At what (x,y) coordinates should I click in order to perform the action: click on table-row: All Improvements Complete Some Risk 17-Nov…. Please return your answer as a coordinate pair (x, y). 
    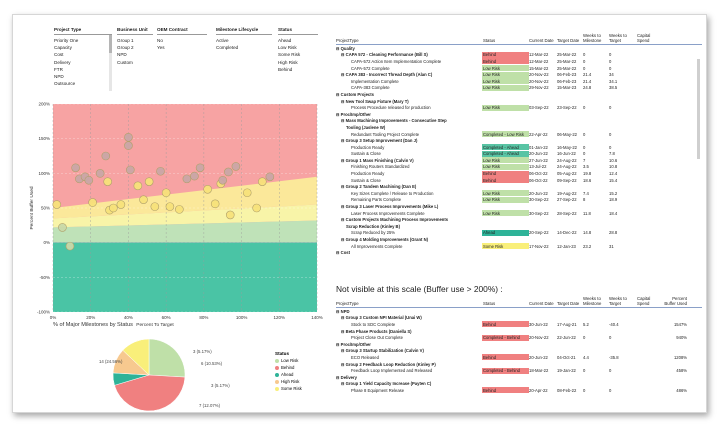
    Looking at the image, I should click on (519, 246).